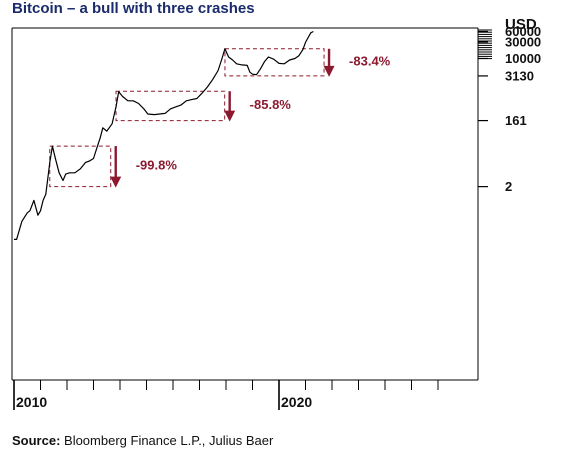 The image size is (570, 452). I want to click on y-tick-label: 3130, so click(519, 75).